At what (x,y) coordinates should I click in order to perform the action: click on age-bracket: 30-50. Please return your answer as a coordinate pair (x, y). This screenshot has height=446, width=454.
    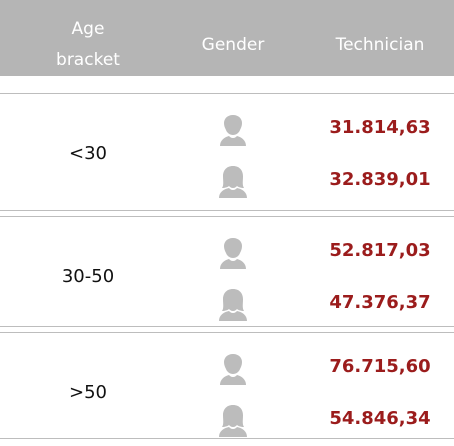
    Looking at the image, I should click on (88, 276).